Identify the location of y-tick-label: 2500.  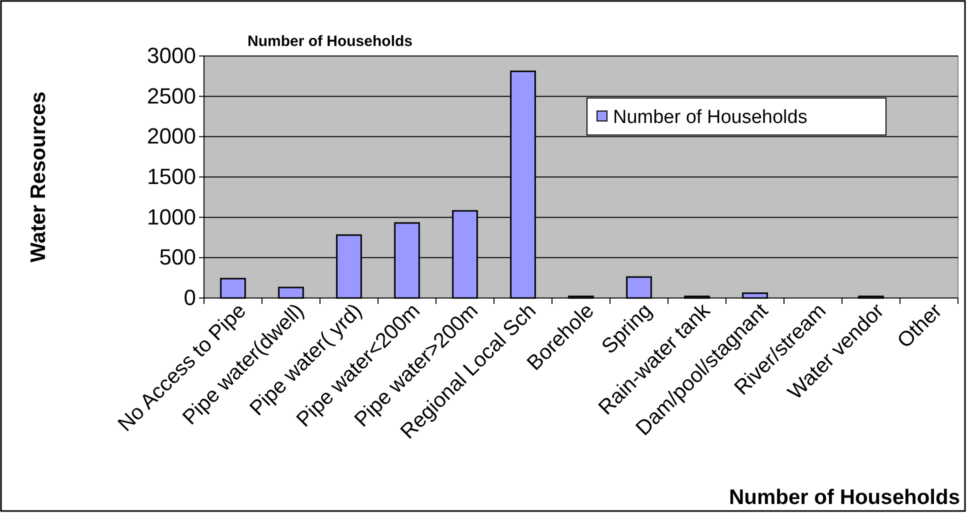
(171, 95).